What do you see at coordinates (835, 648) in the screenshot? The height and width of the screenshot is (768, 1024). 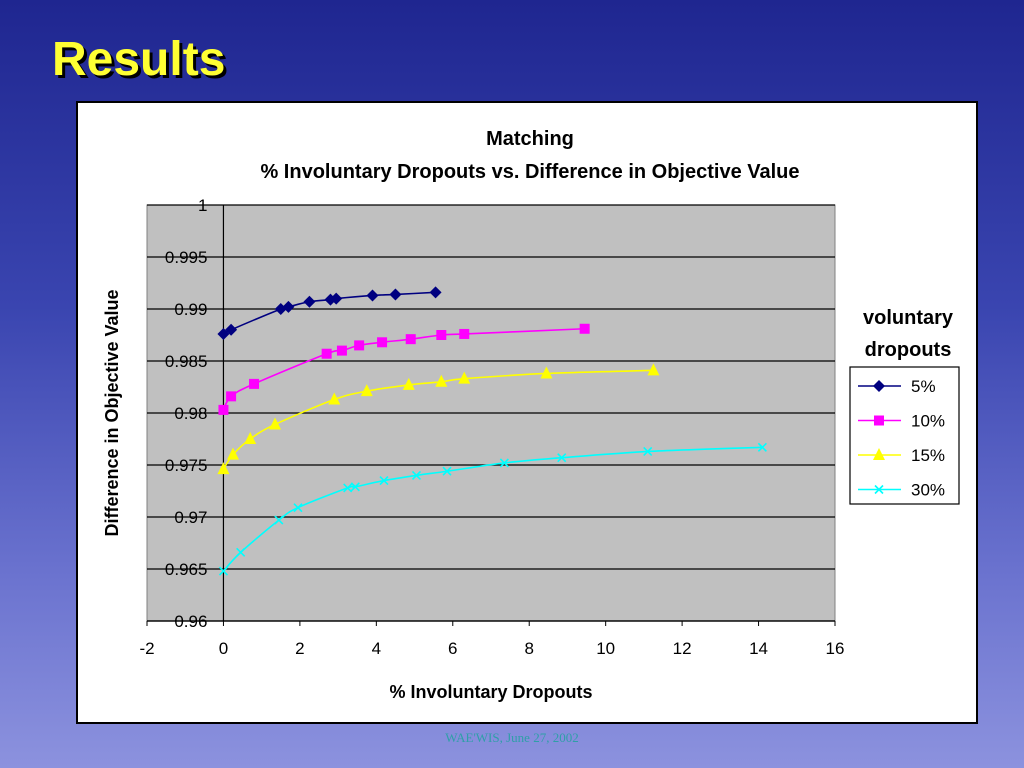 I see `x-tick-label: 16` at bounding box center [835, 648].